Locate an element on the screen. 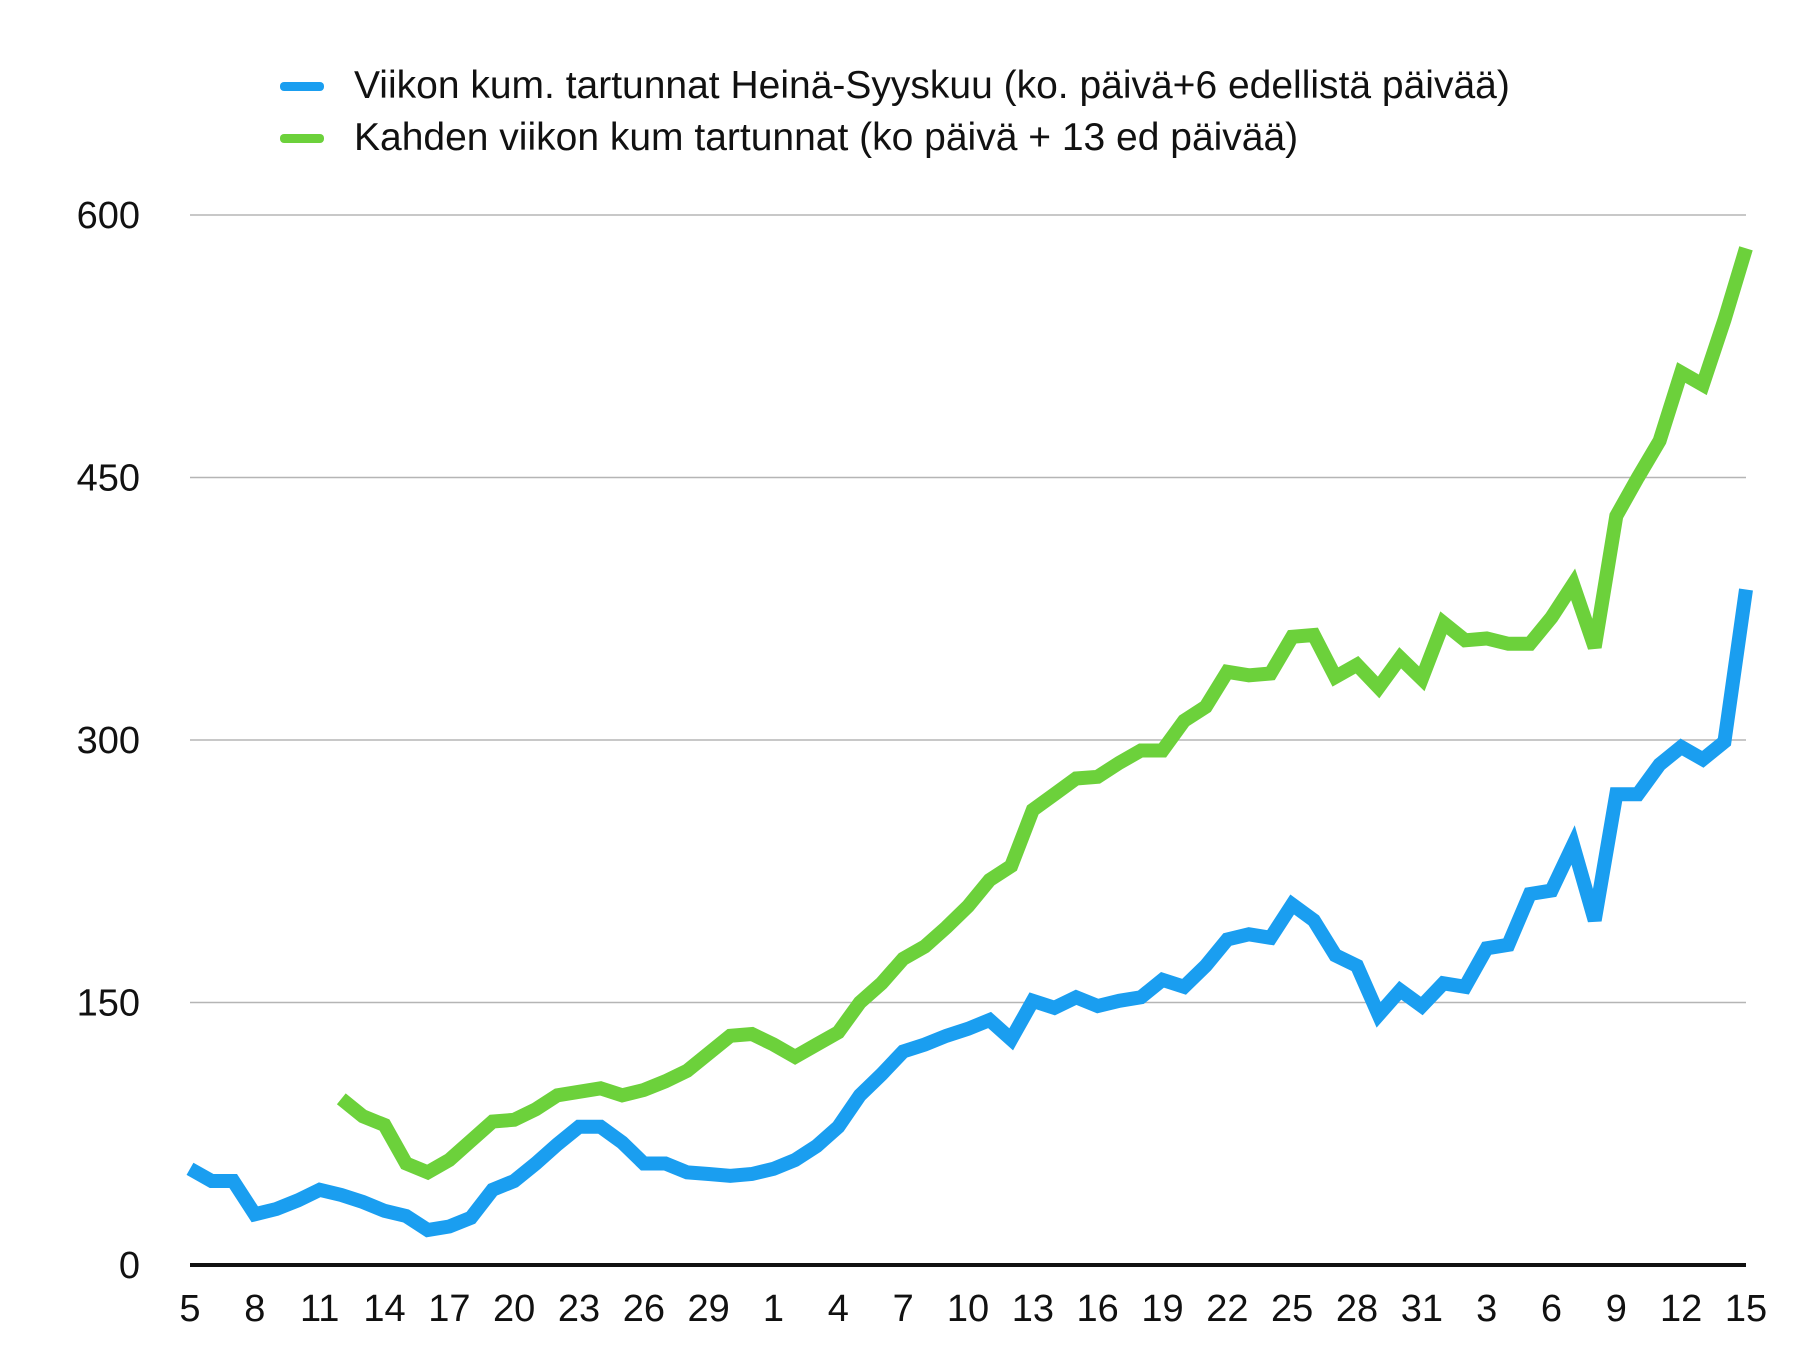  x-tick-label: 25 is located at coordinates (1292, 1309).